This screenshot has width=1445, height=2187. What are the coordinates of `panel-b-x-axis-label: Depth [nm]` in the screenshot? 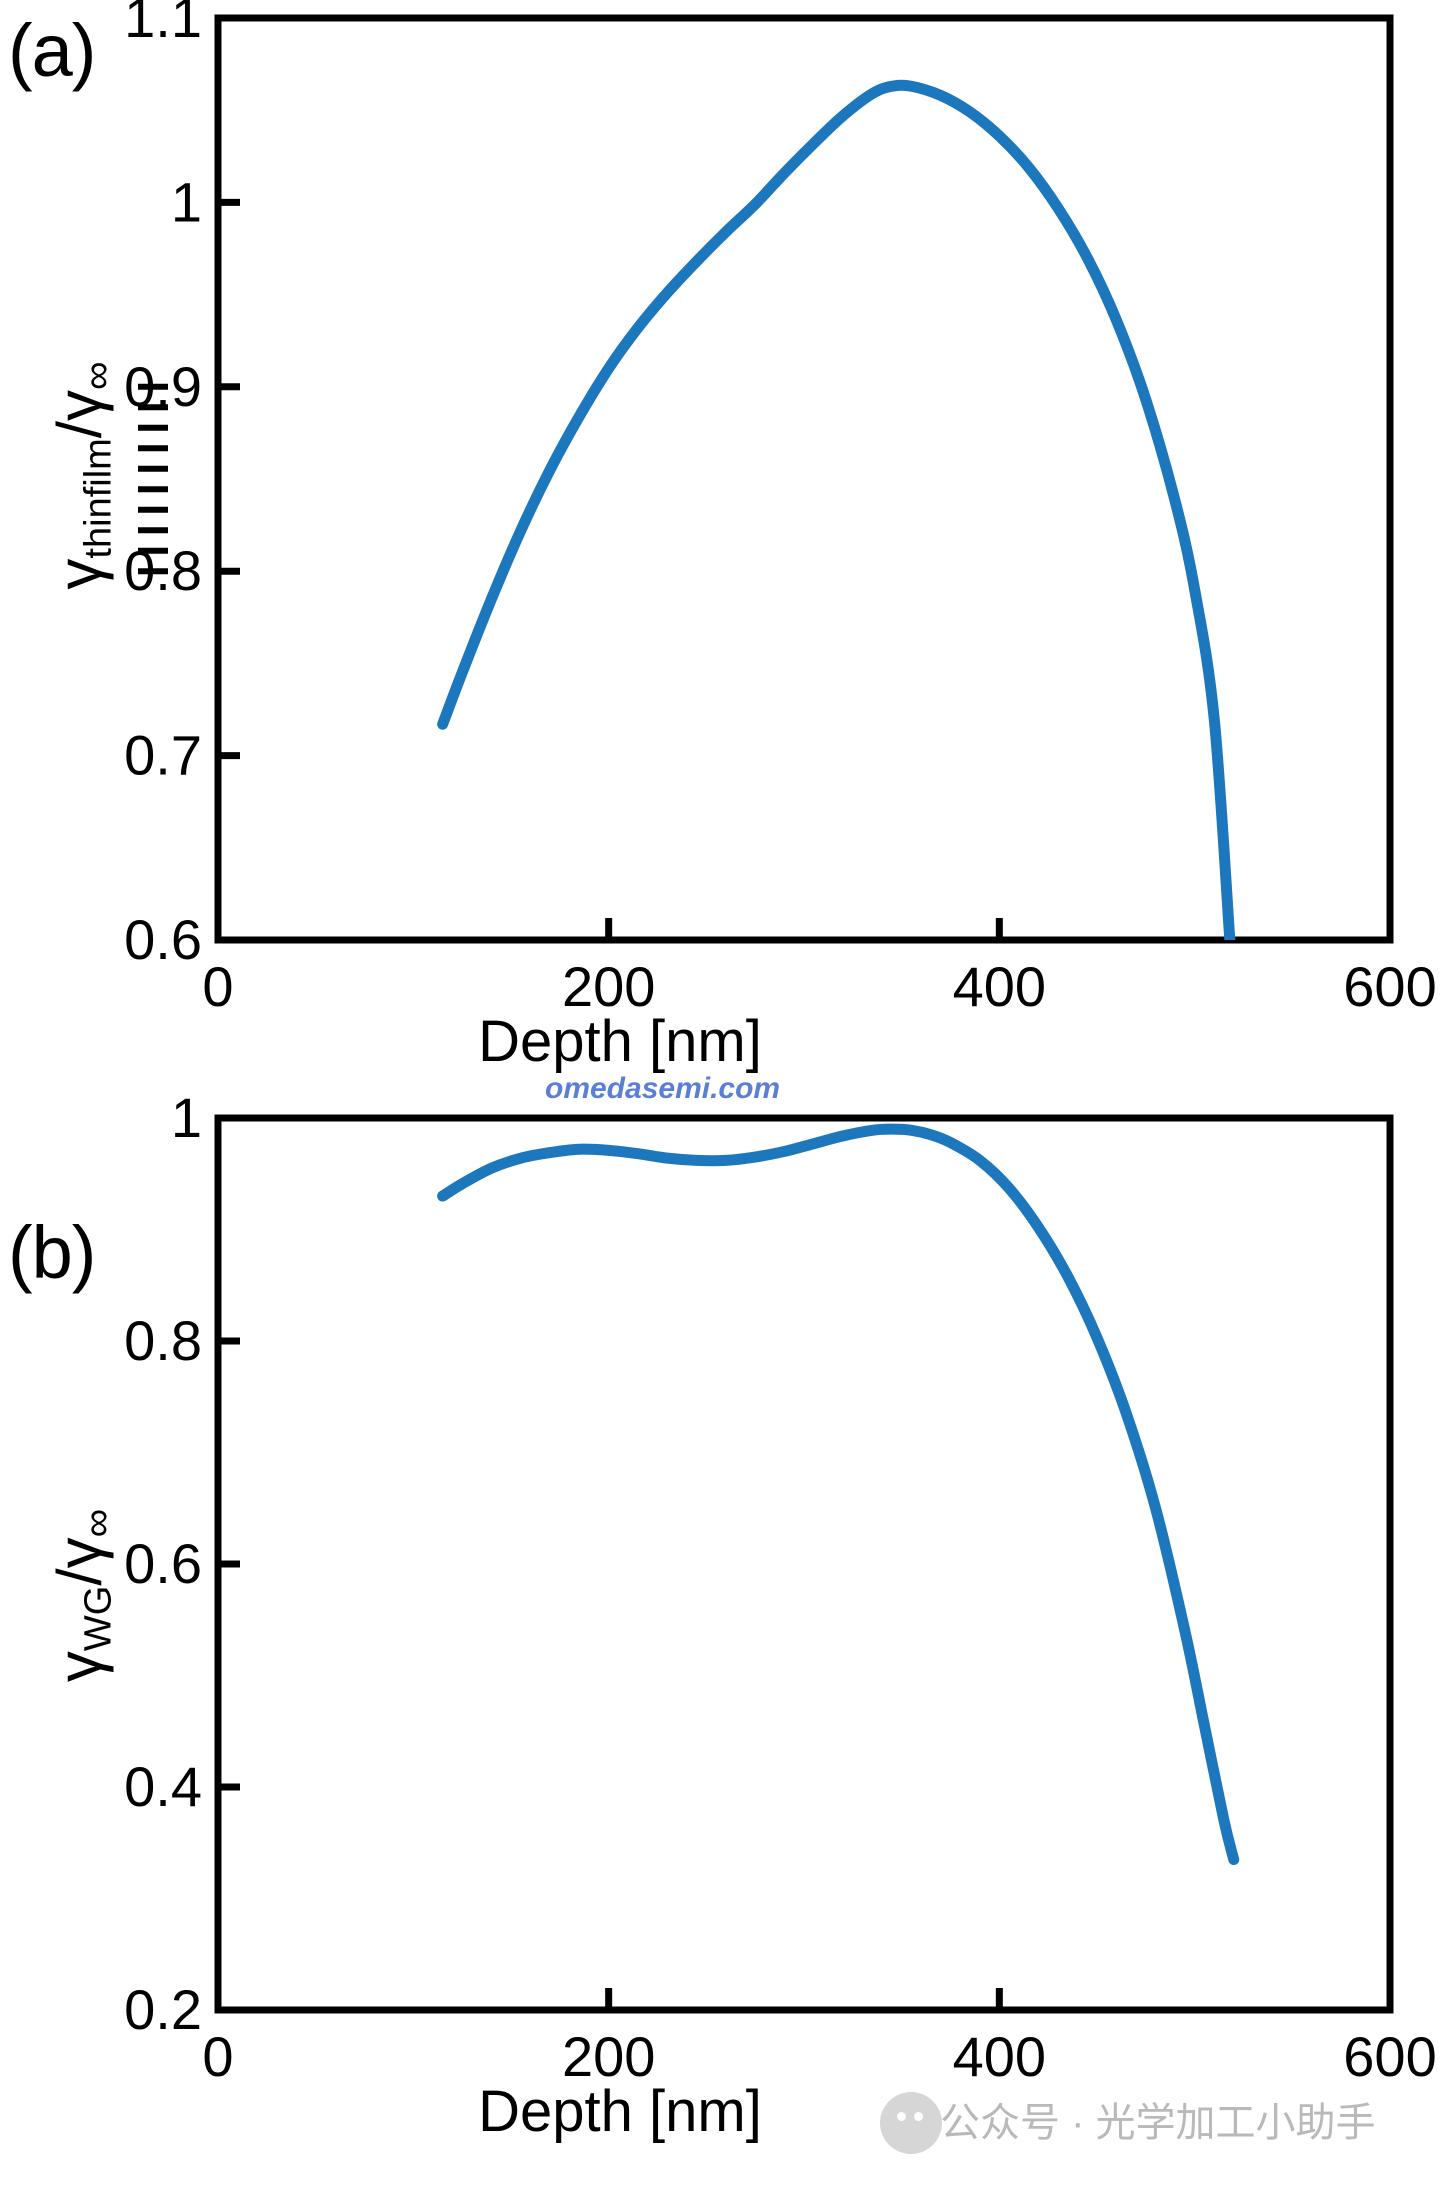 It's located at (620, 2111).